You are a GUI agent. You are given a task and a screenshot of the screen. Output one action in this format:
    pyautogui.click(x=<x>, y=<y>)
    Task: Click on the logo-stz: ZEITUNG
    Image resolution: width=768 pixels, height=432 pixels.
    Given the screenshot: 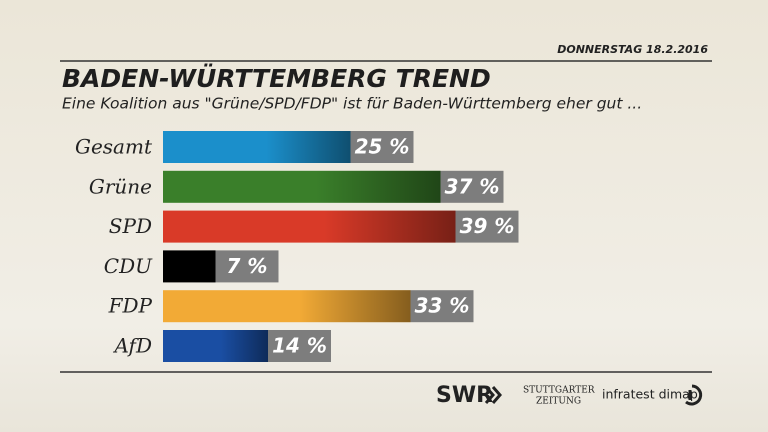 What is the action you would take?
    pyautogui.click(x=558, y=402)
    